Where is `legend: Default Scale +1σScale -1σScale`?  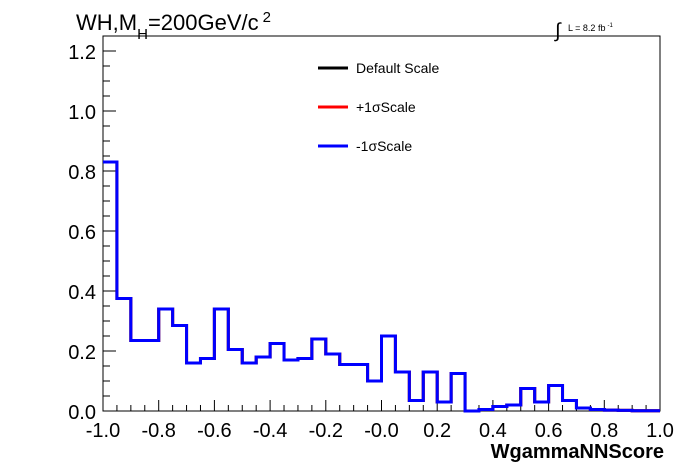
legend: Default Scale +1σScale -1σScale is located at coordinates (378, 107).